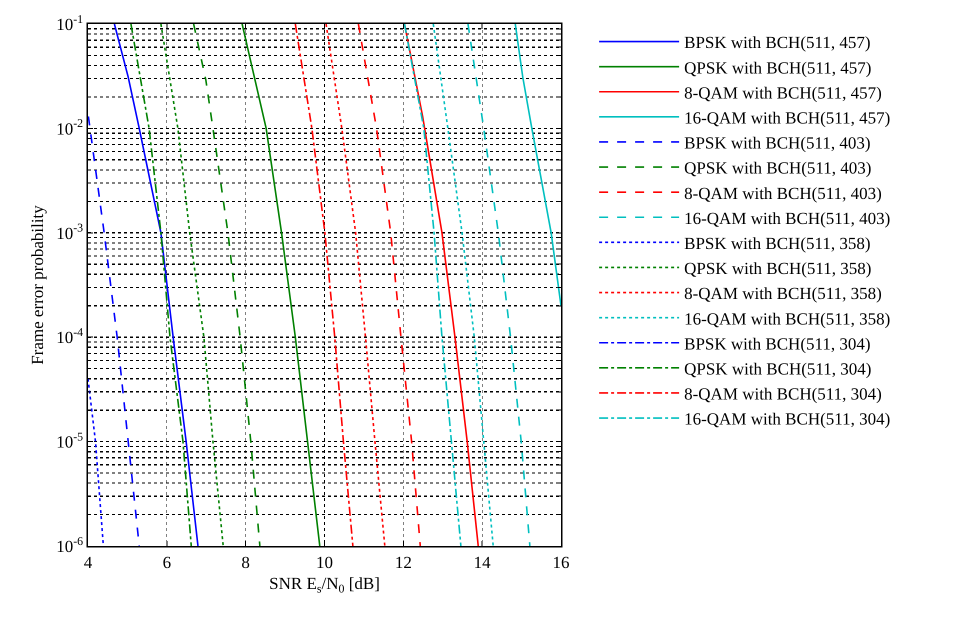  What do you see at coordinates (783, 193) in the screenshot?
I see `legend-label: 8-QAM with BCH(511, 403)` at bounding box center [783, 193].